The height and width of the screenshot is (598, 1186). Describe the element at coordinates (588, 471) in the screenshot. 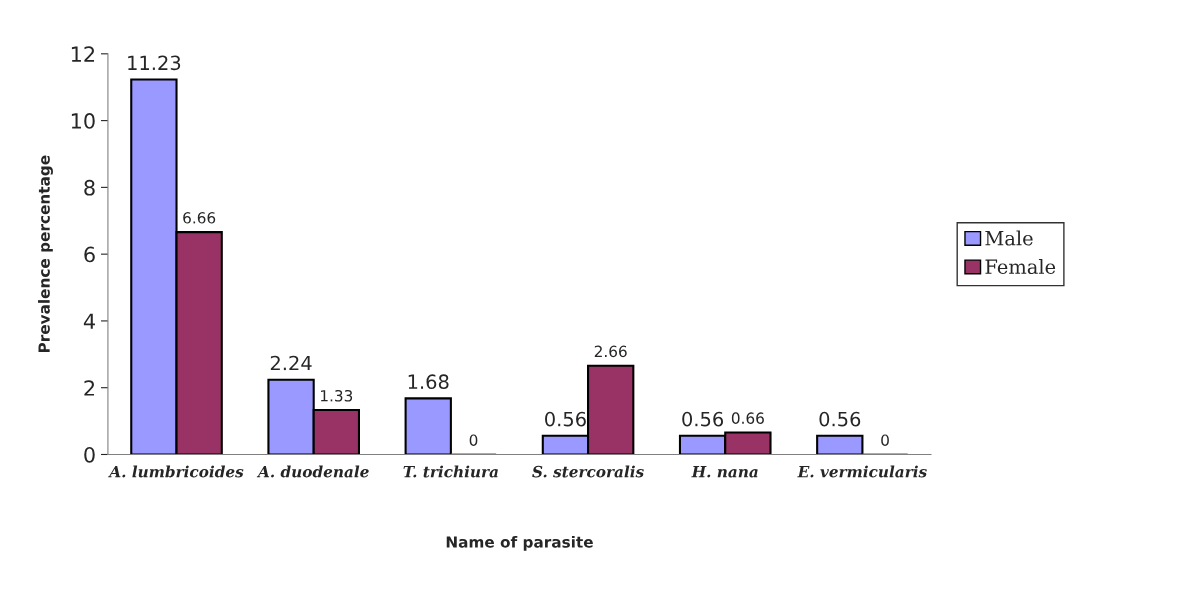

I see `x-tick-label: S. stercoralis` at that location.